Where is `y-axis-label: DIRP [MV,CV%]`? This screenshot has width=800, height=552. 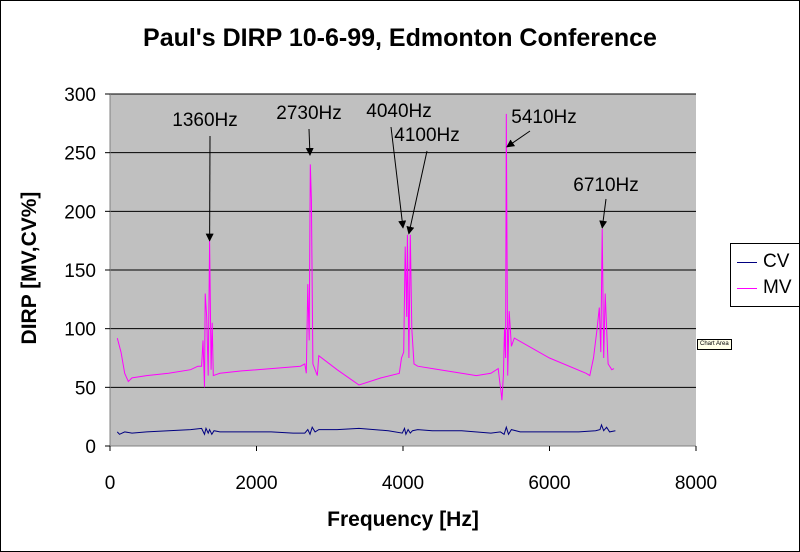 y-axis-label: DIRP [MV,CV%] is located at coordinates (29, 268).